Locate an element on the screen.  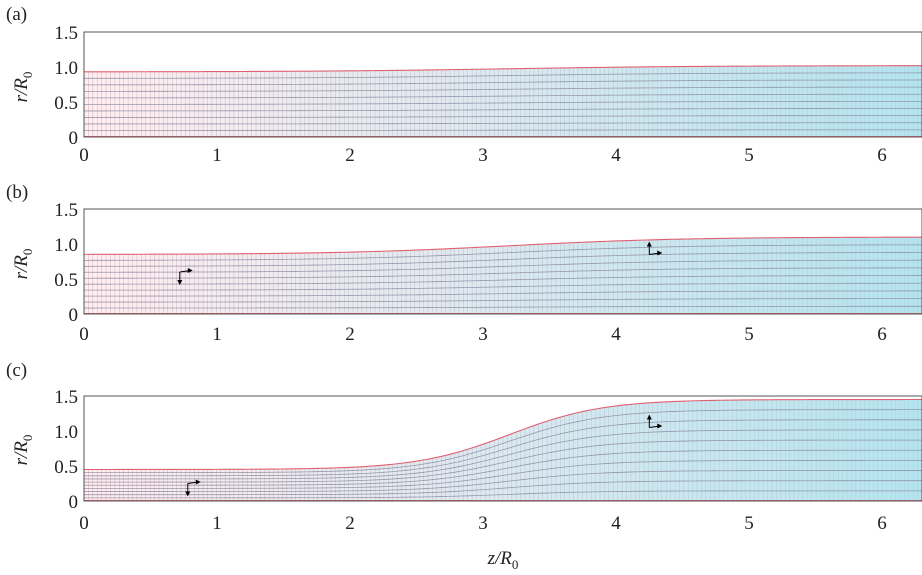
panel-label-a: (a) is located at coordinates (16, 14).